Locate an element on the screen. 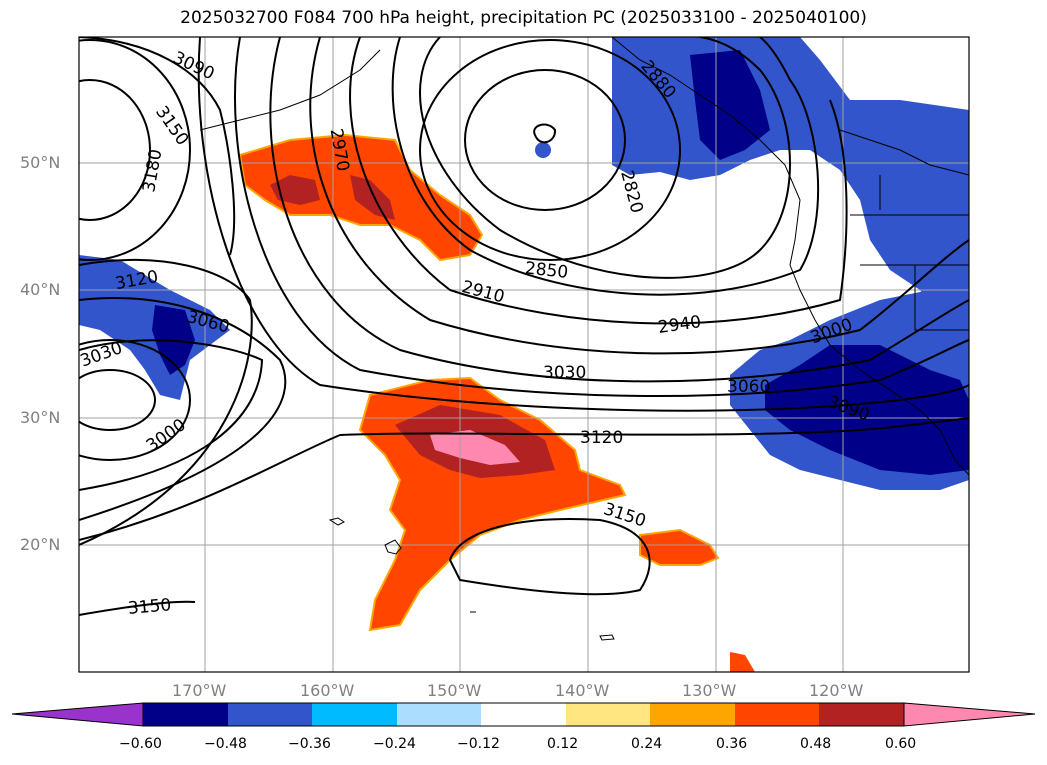 The image size is (1047, 765). pink-region-south is located at coordinates (475, 447).